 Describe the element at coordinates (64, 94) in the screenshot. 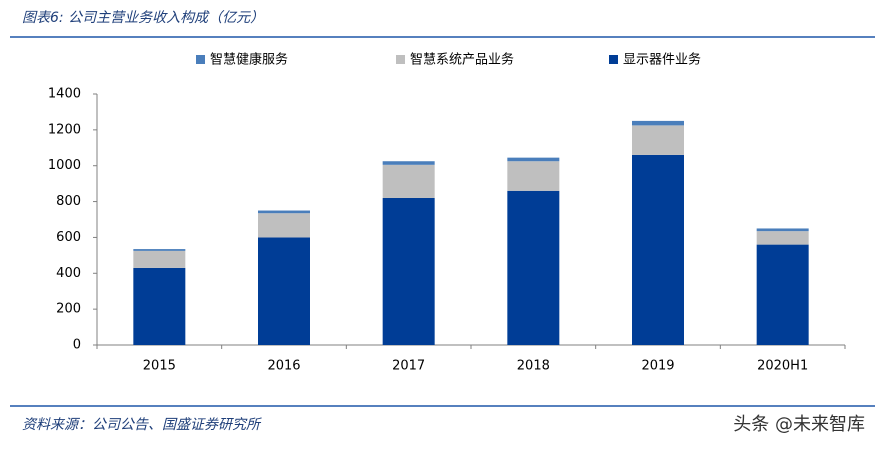

I see `y-tick-label: 1400` at that location.